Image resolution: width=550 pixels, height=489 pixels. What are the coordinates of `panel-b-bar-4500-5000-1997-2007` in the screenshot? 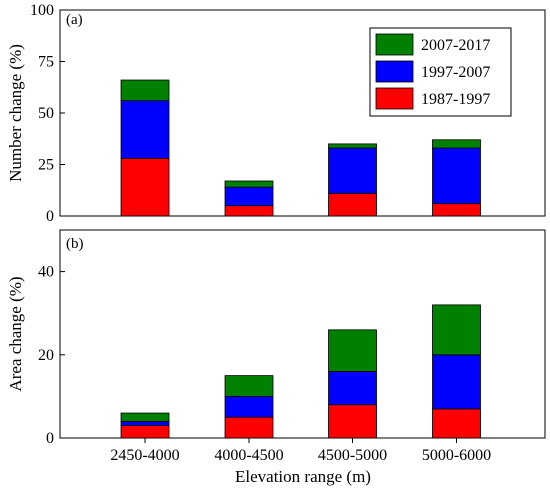 It's located at (352, 388).